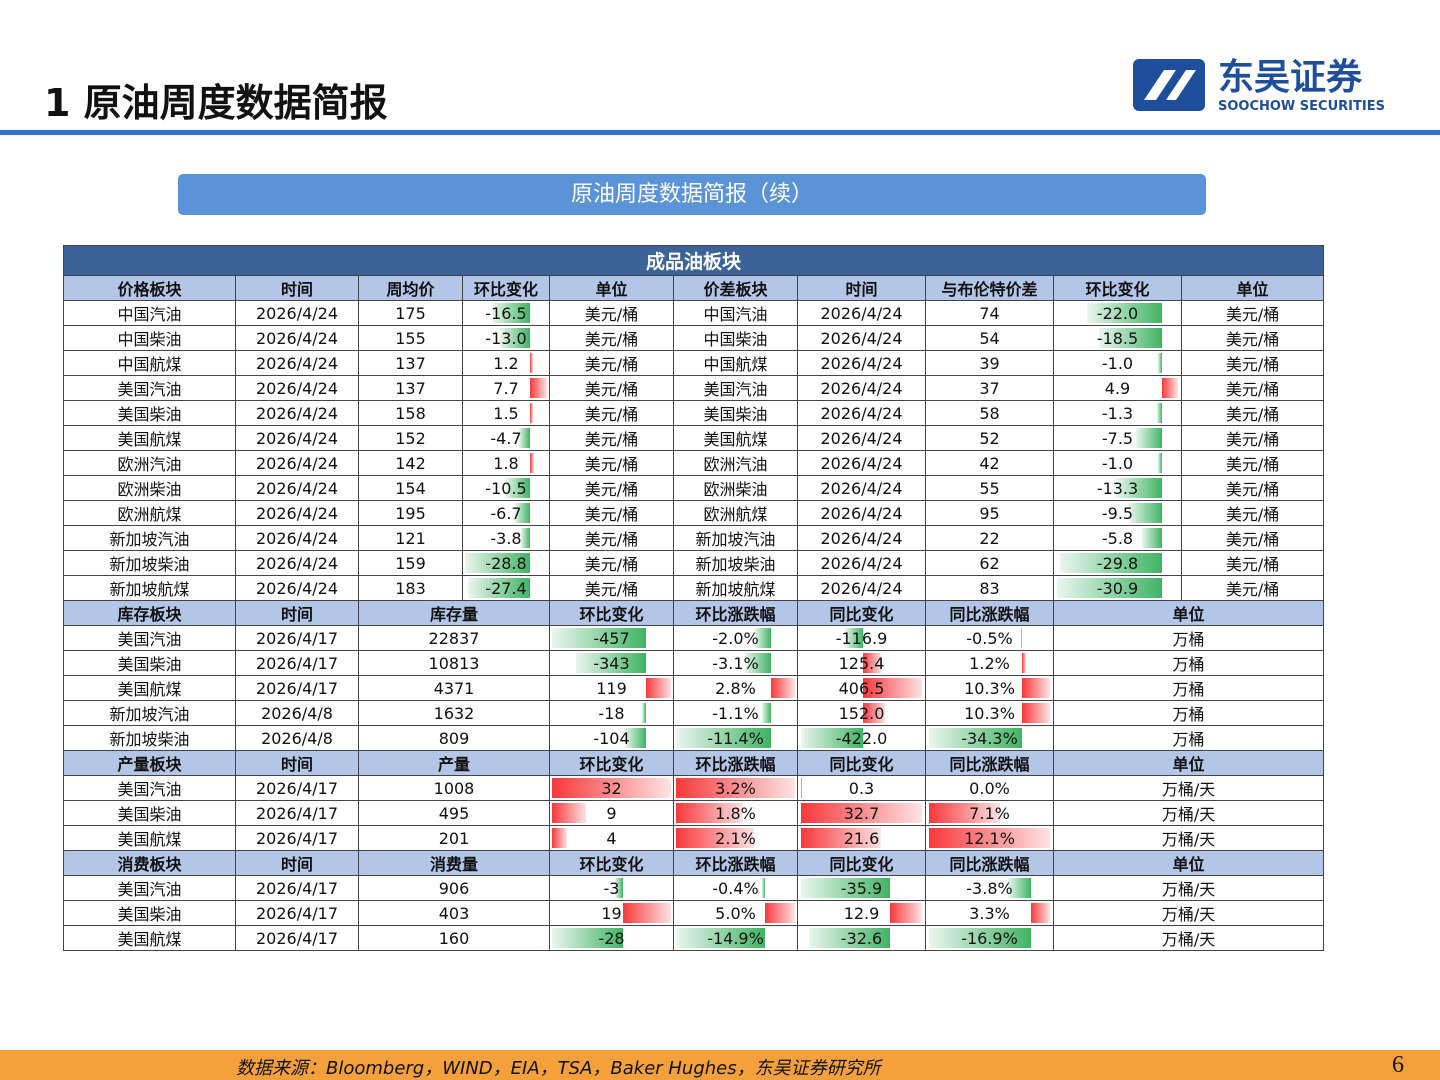  I want to click on cell-text: 4371, so click(454, 688).